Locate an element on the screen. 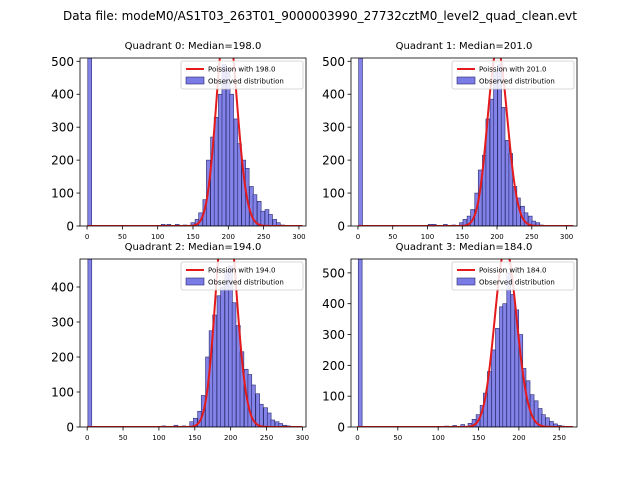  legend: Poission with 198.0 Observed distribution is located at coordinates (242, 75).